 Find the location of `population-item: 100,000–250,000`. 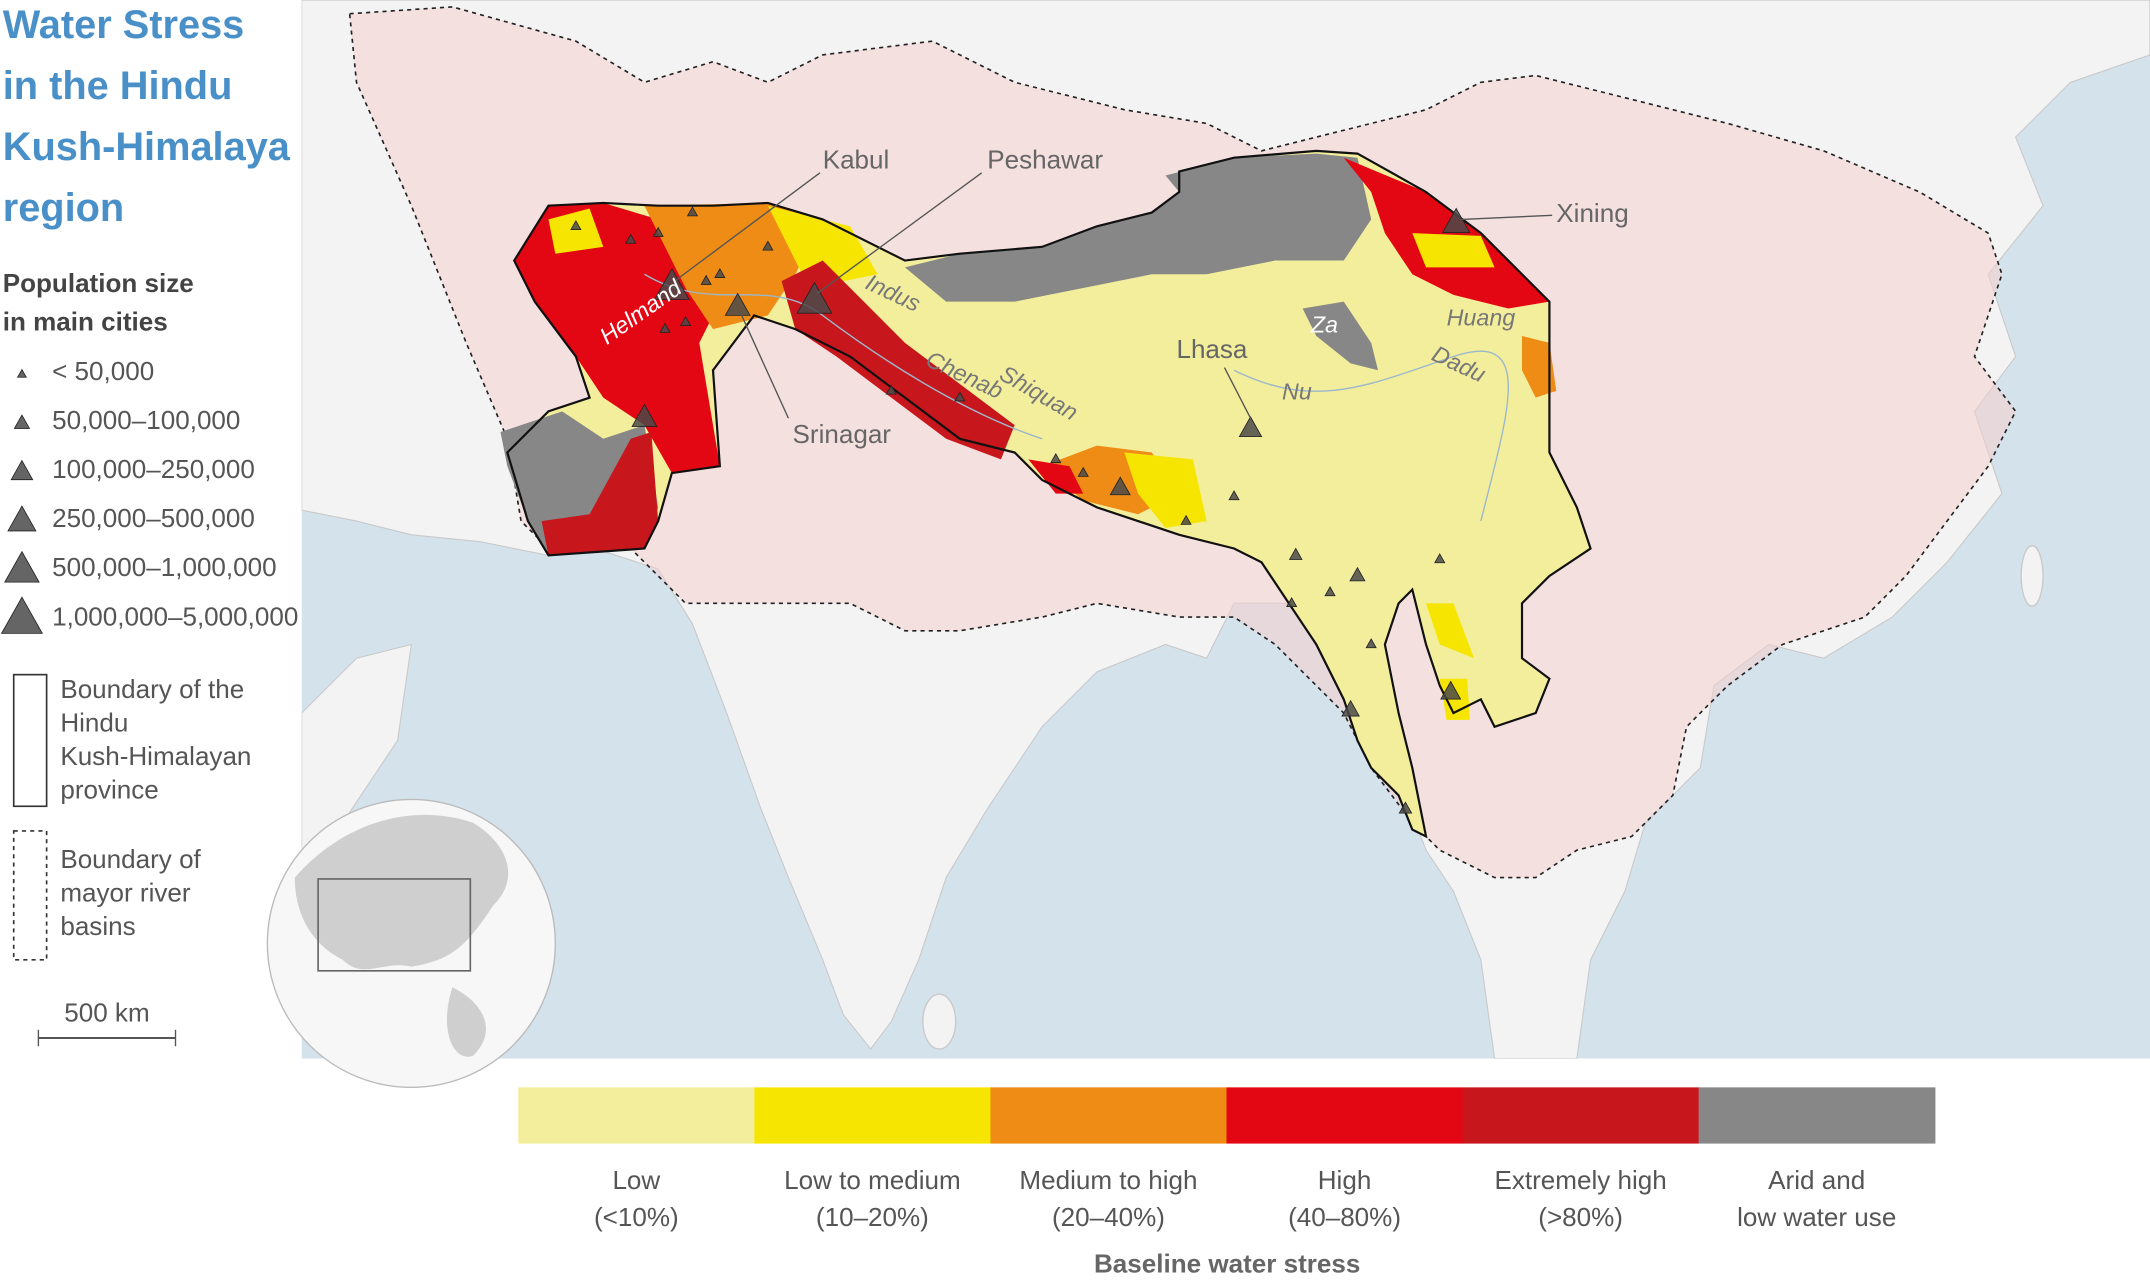

population-item: 100,000–250,000 is located at coordinates (153, 469).